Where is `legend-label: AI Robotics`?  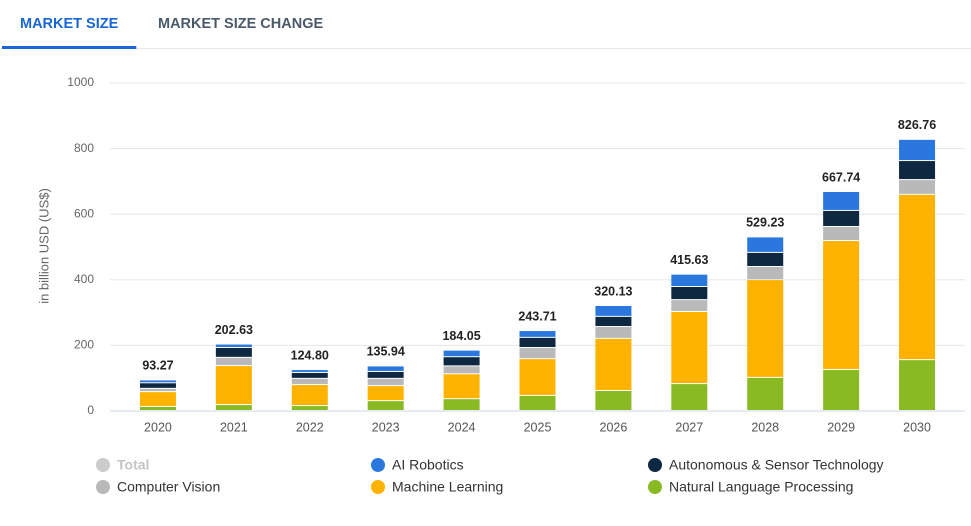
legend-label: AI Robotics is located at coordinates (428, 465).